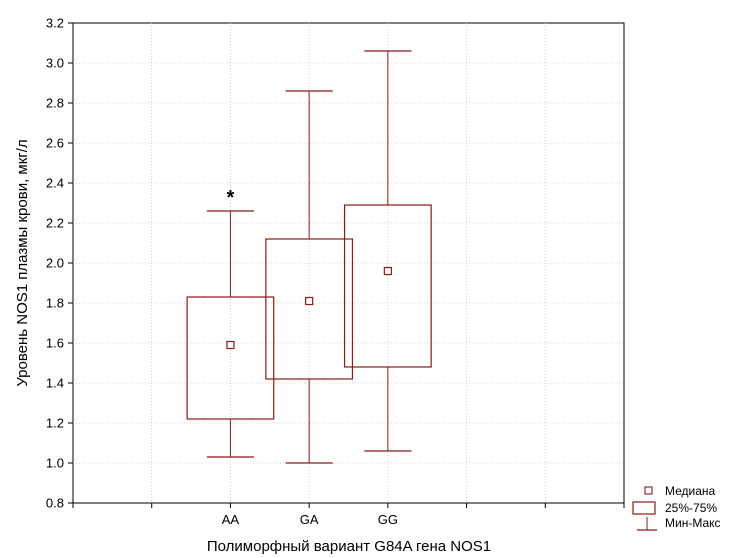  Describe the element at coordinates (349, 546) in the screenshot. I see `x-axis-label: Полиморфный вариант G84A гена NOS1` at that location.